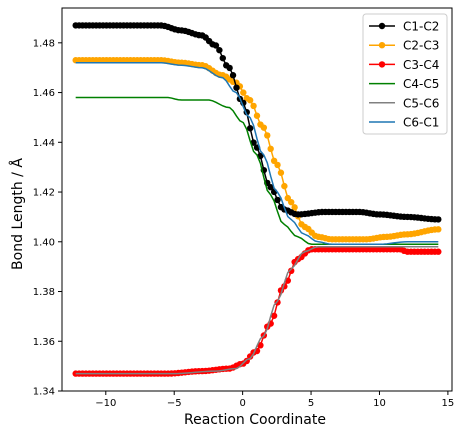  I want to click on y-tick-label: 1.48, so click(44, 43).